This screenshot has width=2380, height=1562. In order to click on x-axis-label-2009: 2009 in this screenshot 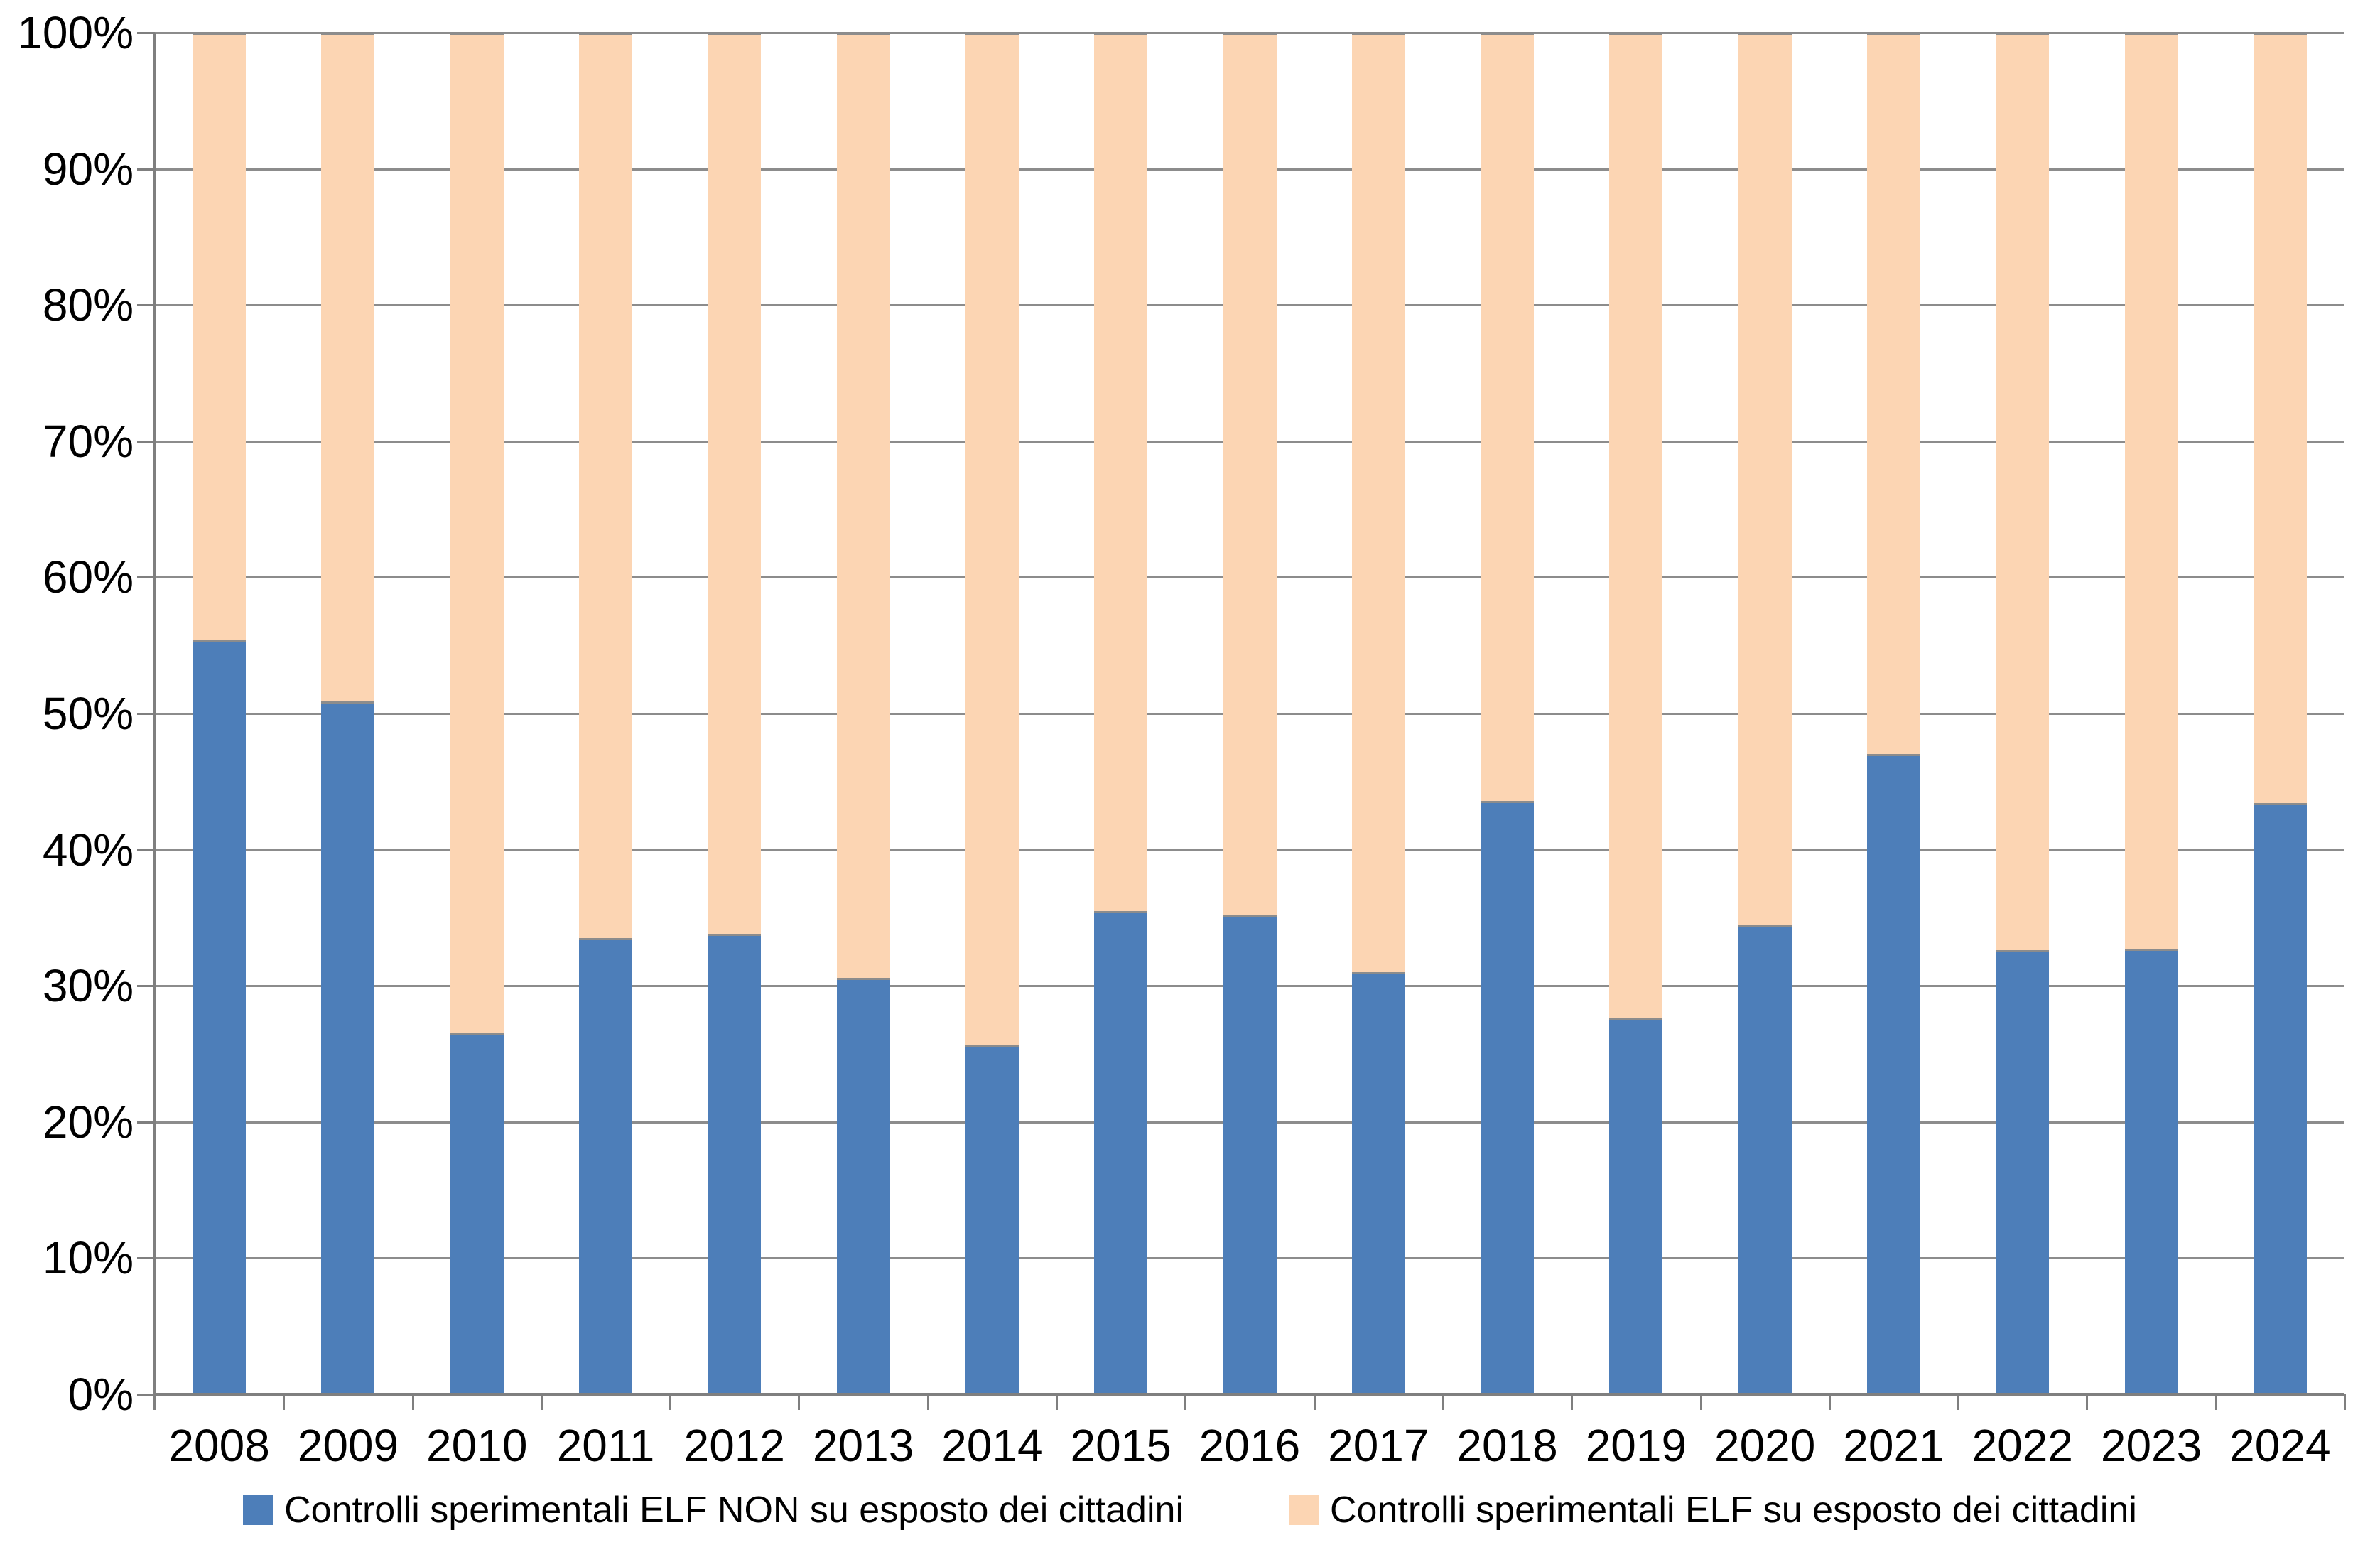, I will do `click(348, 1445)`.